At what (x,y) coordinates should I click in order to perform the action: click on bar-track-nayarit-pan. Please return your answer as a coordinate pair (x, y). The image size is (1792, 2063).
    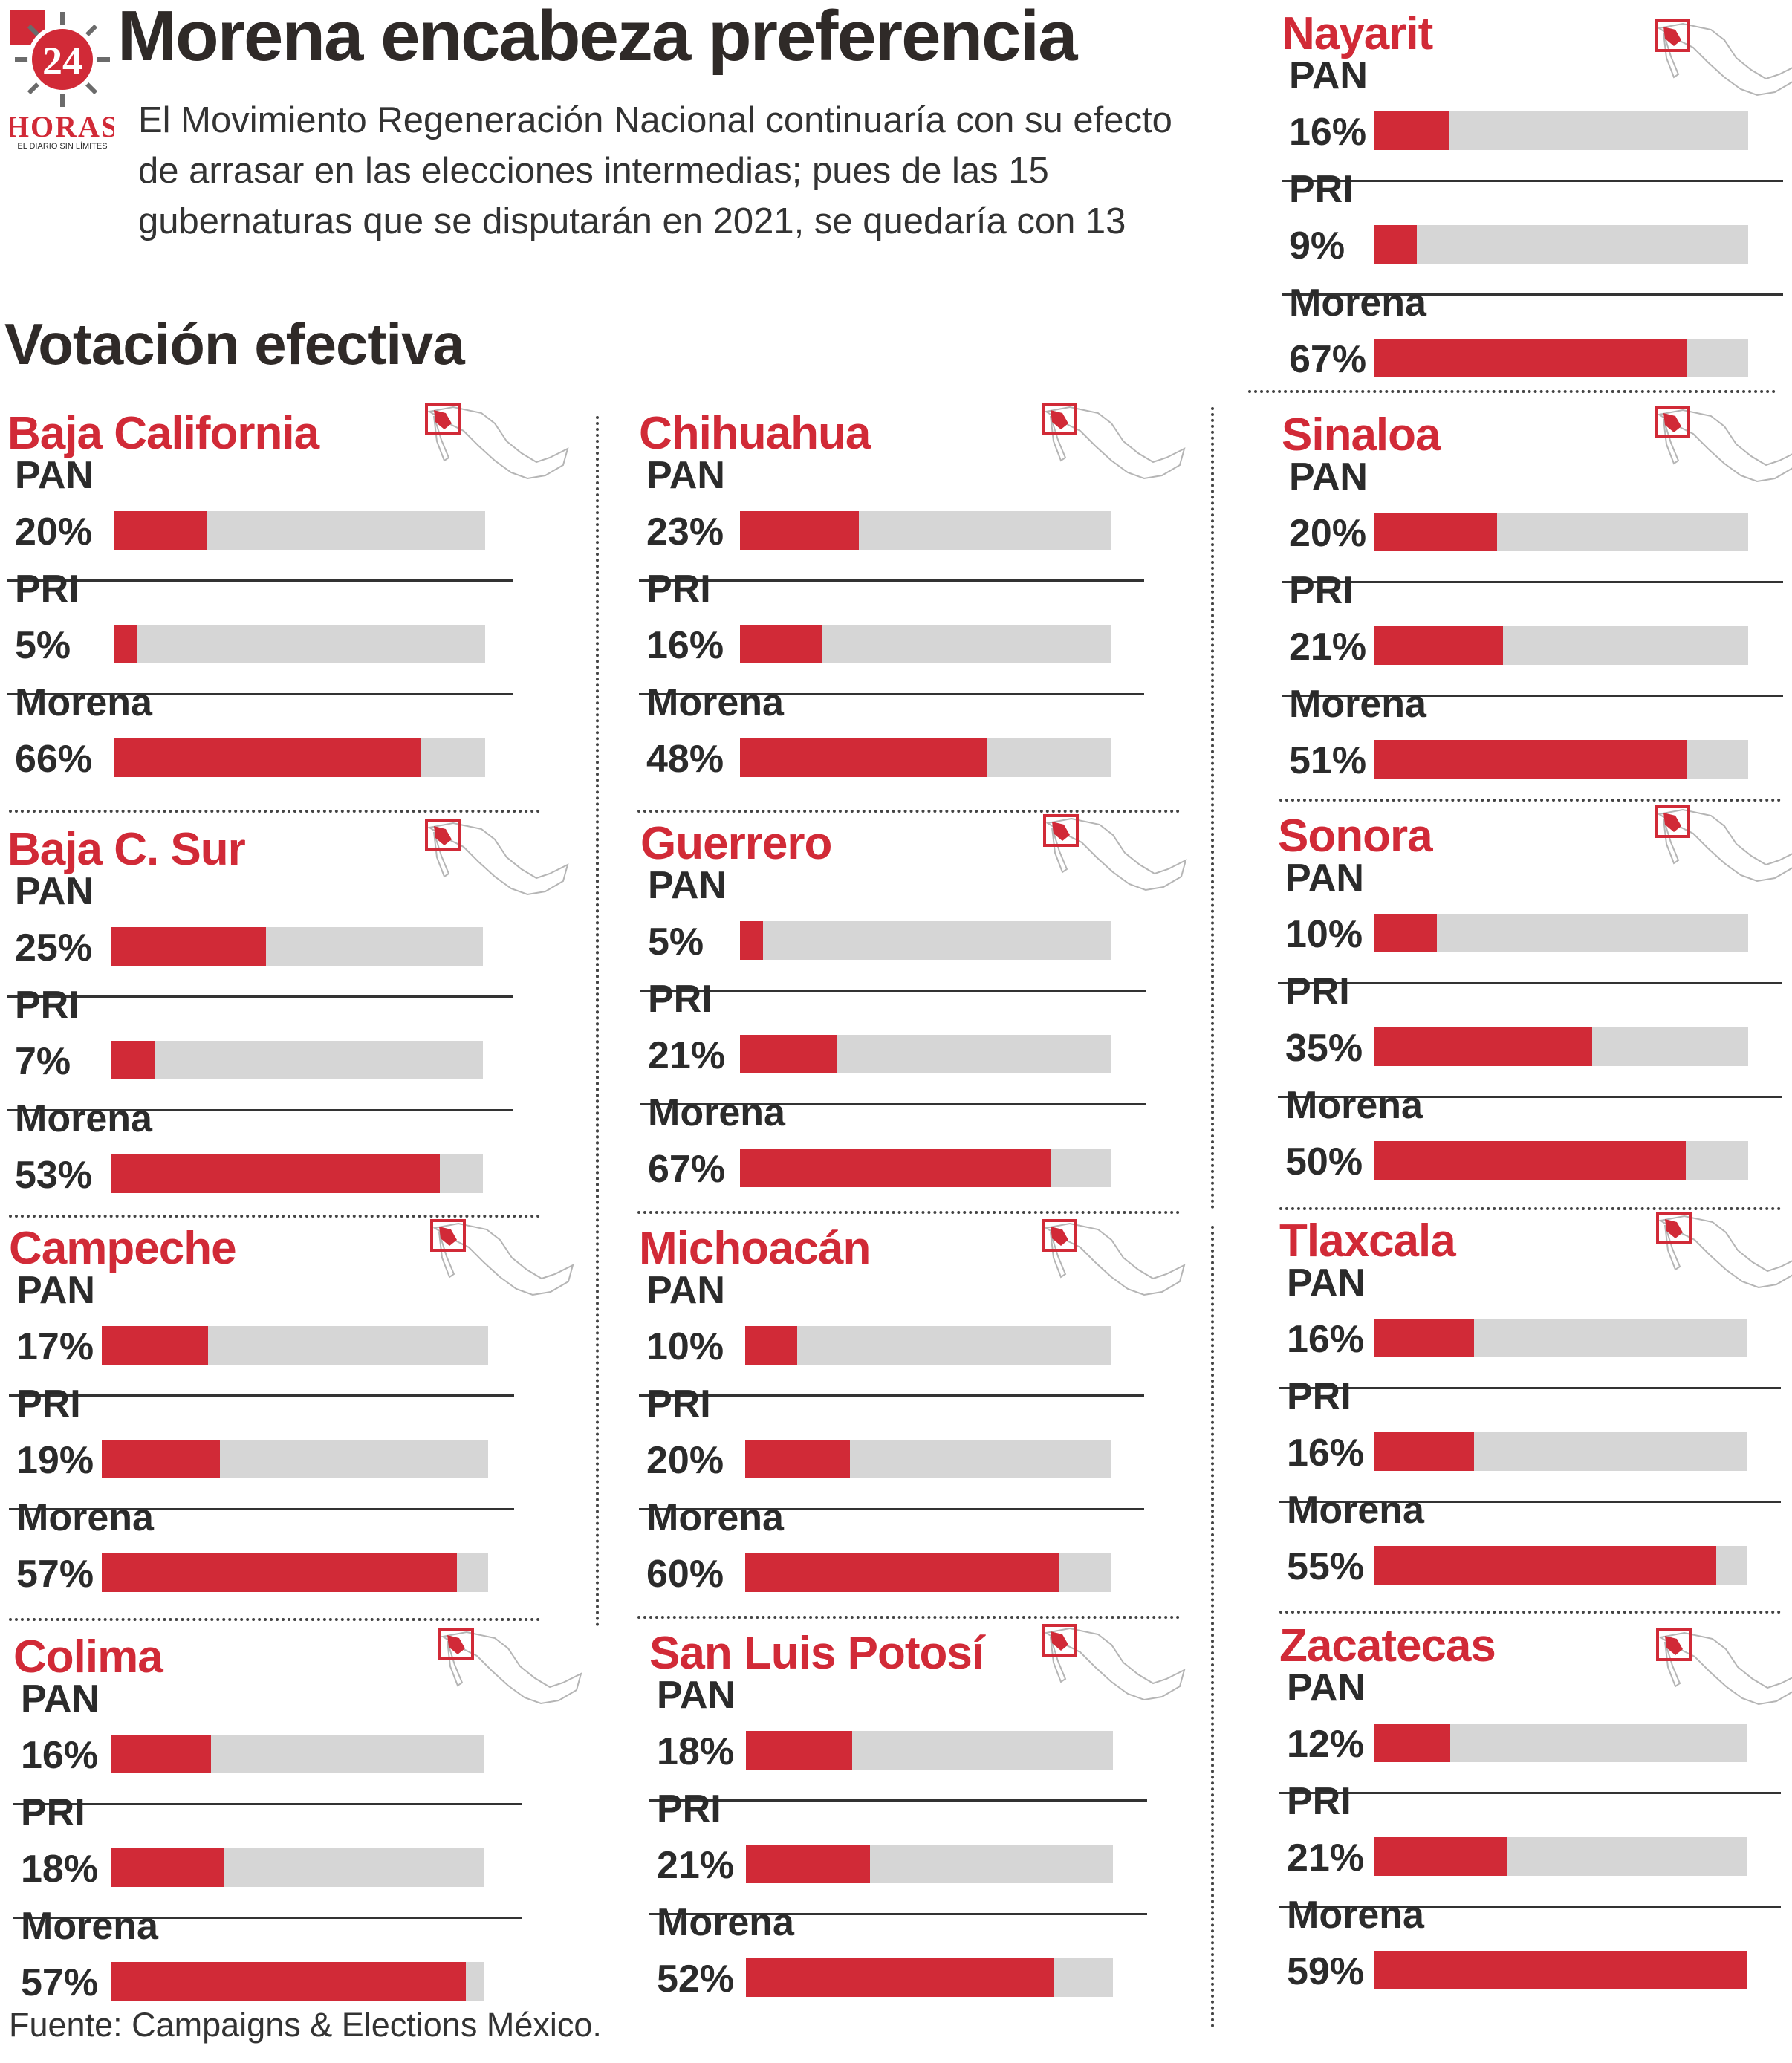
    Looking at the image, I should click on (1561, 130).